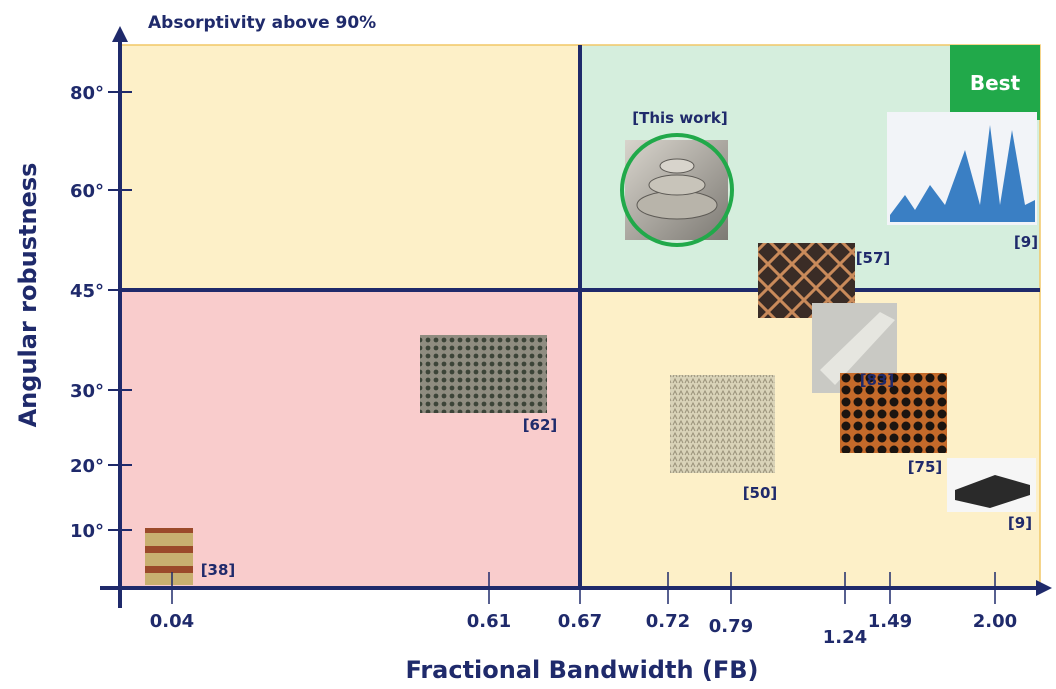  What do you see at coordinates (581, 670) in the screenshot?
I see `x-axis-label: Fractional Bandwidth (FB)` at bounding box center [581, 670].